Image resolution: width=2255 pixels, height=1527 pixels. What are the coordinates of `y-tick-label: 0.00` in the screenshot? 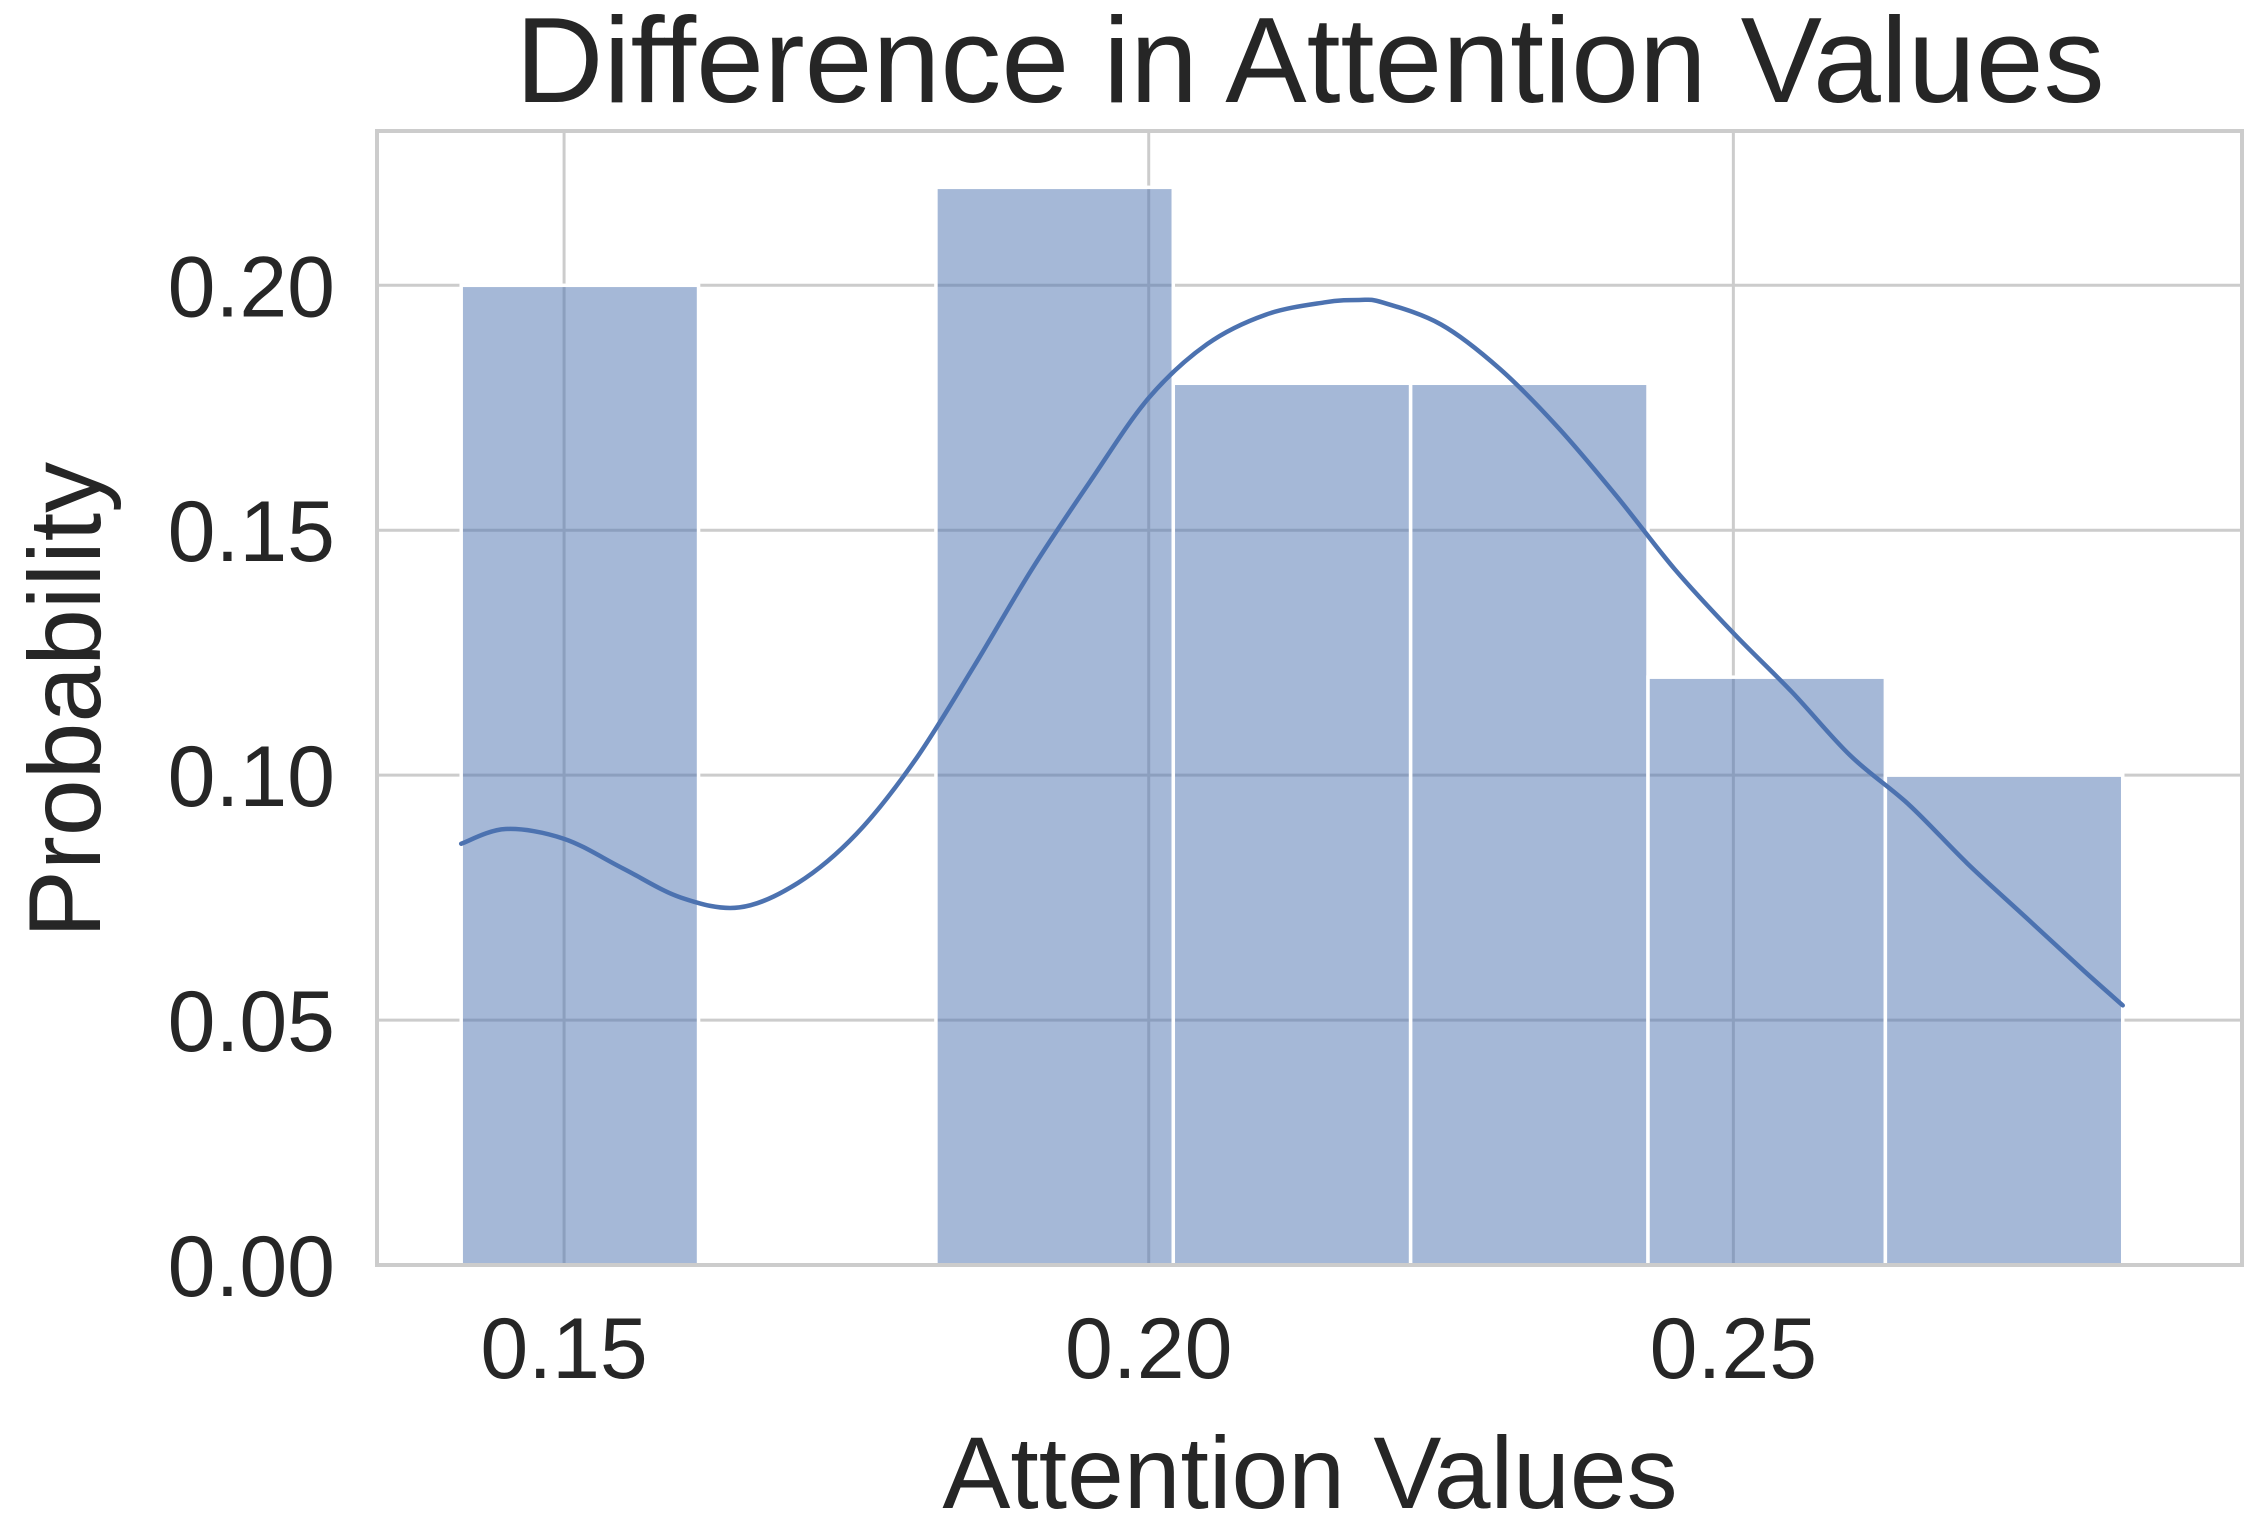 It's located at (251, 1267).